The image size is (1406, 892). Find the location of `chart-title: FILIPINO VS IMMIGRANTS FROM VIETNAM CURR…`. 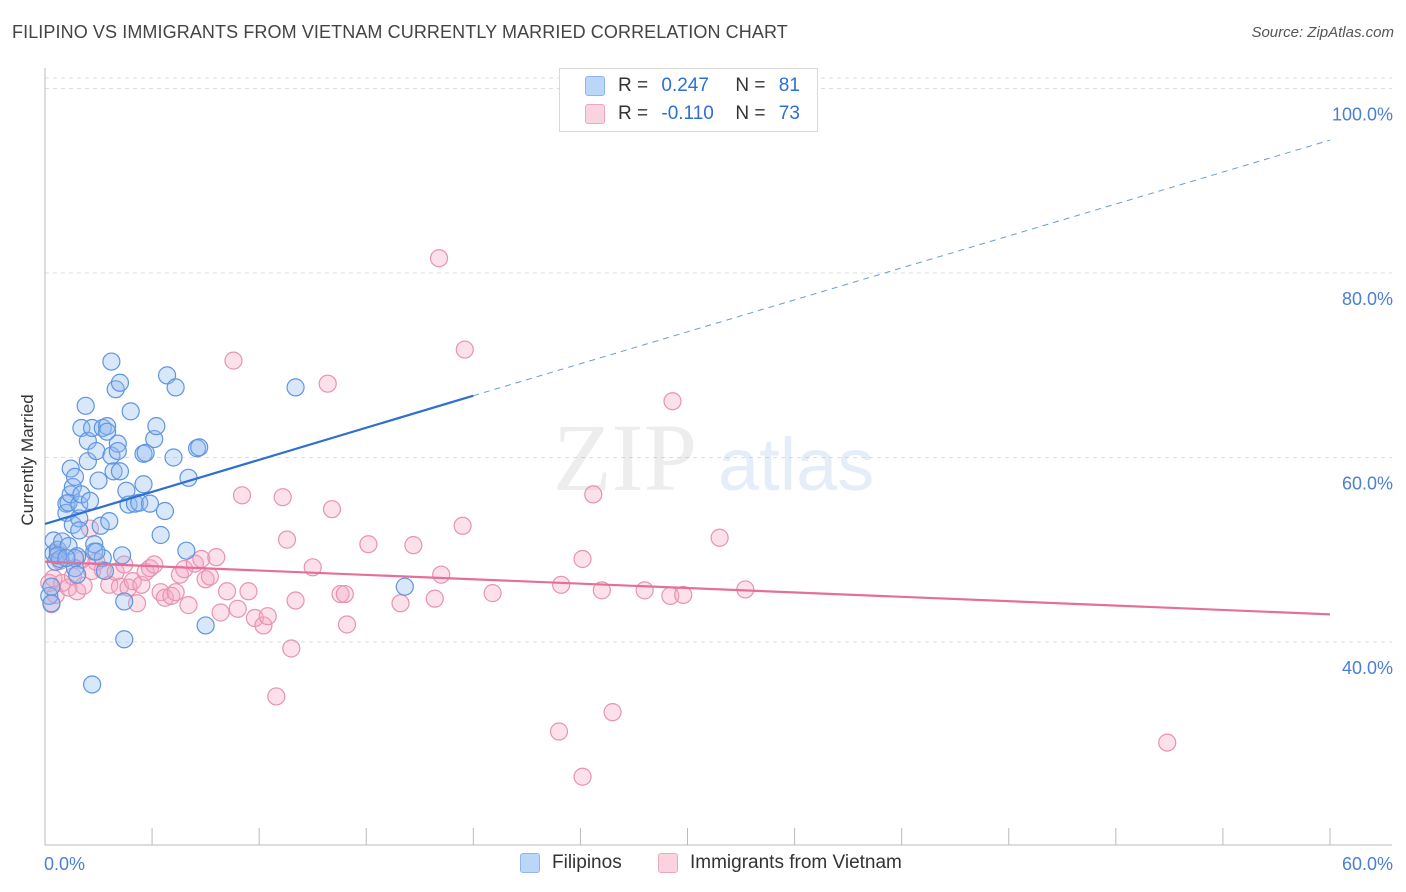

chart-title: FILIPINO VS IMMIGRANTS FROM VIETNAM CURR… is located at coordinates (400, 32).